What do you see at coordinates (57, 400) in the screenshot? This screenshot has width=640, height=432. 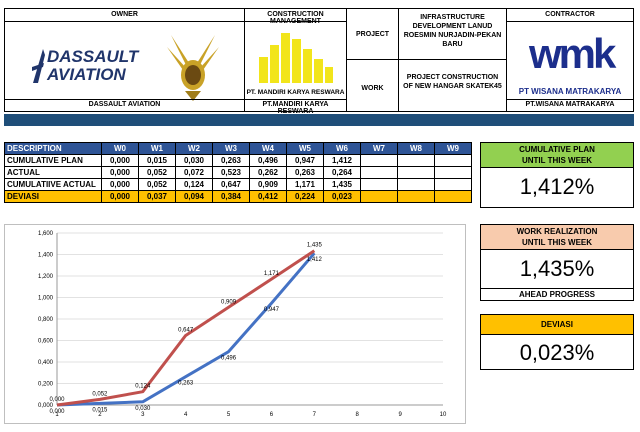 I see `data-label: 0,000` at bounding box center [57, 400].